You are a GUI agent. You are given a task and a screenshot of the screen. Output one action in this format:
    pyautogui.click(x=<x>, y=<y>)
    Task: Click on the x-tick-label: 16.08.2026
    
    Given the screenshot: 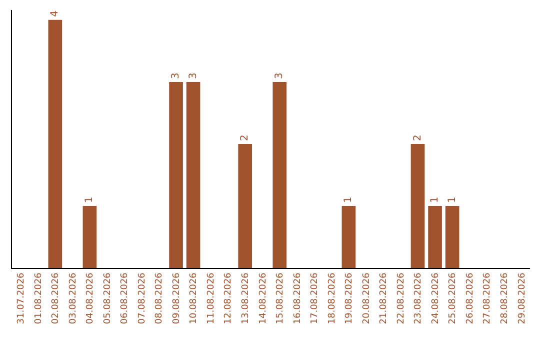 What is the action you would take?
    pyautogui.click(x=297, y=298)
    